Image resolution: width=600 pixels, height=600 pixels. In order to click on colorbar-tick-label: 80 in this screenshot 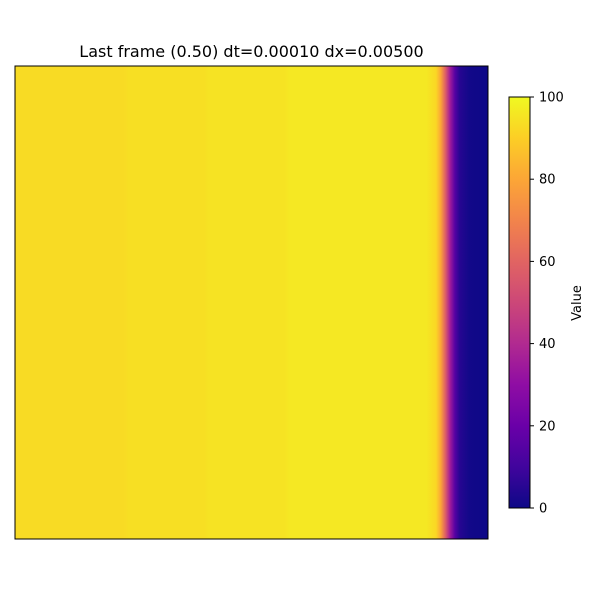, I will do `click(547, 180)`.